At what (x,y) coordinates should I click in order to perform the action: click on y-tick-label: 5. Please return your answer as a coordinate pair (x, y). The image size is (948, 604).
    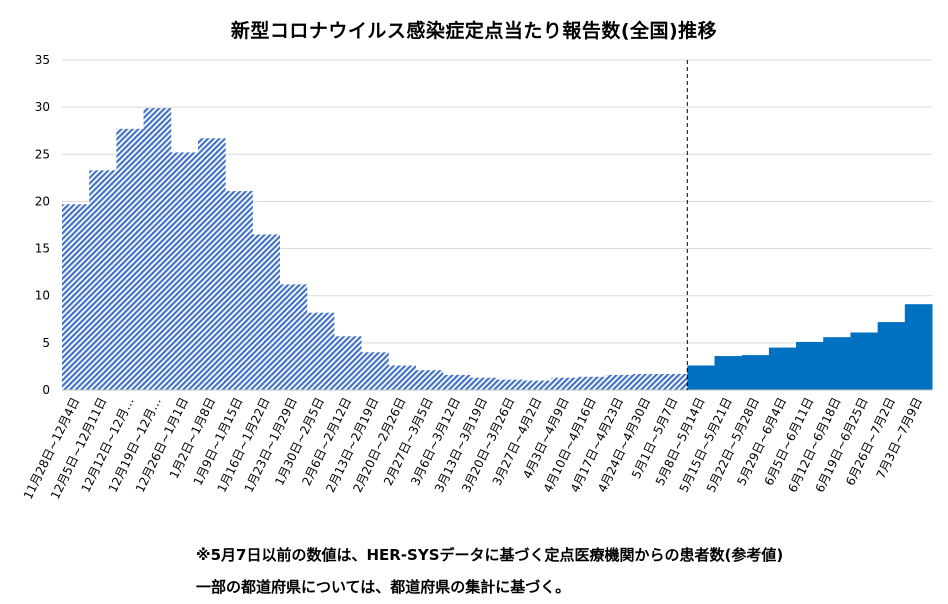
    Looking at the image, I should click on (46, 343).